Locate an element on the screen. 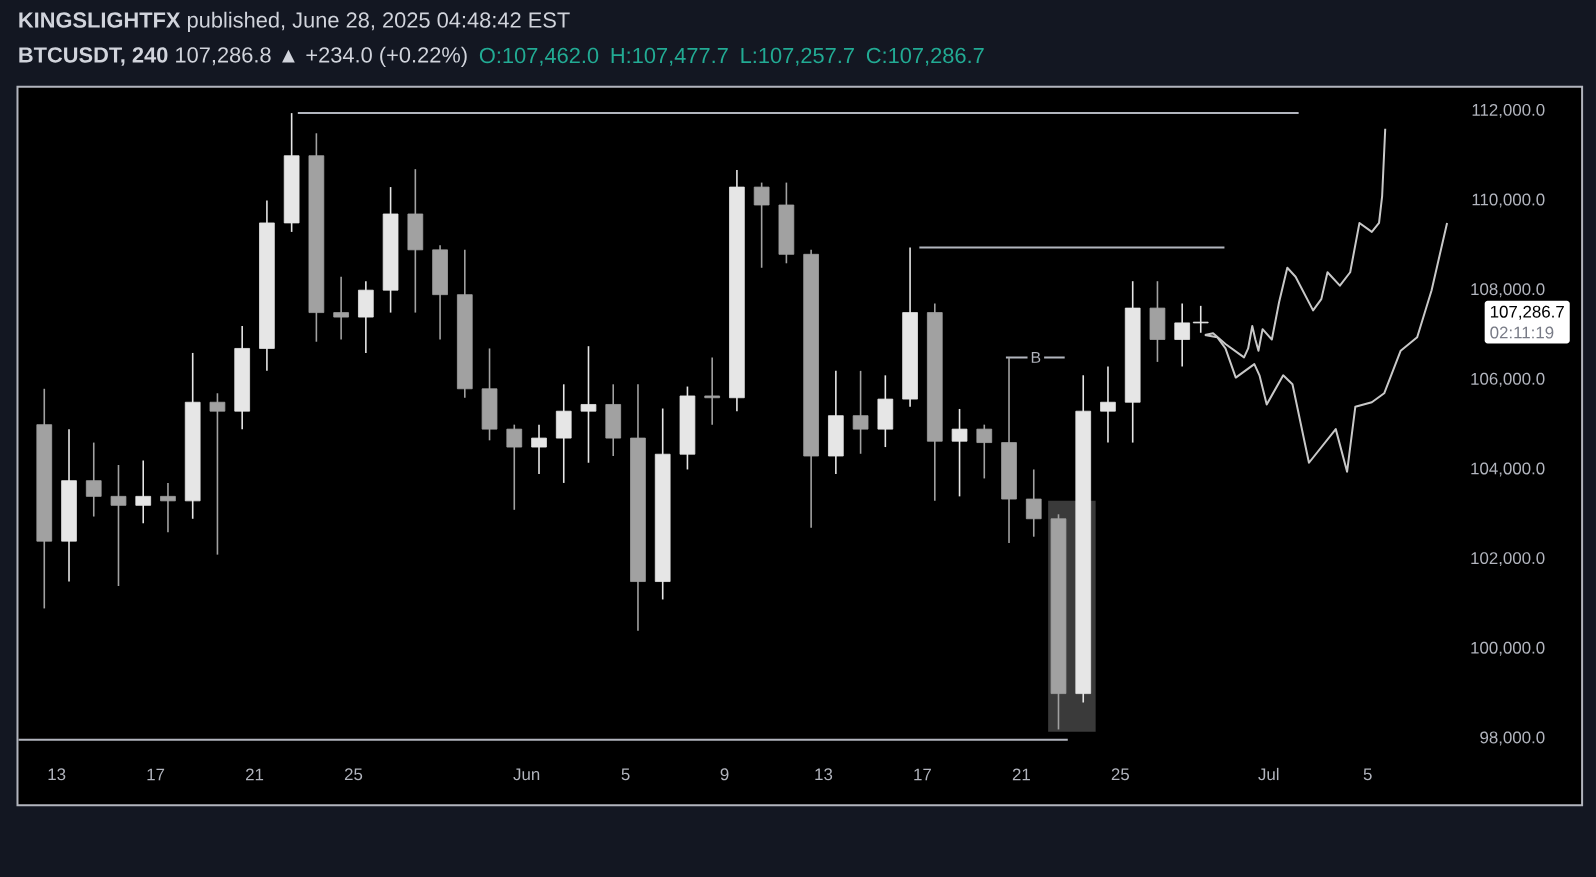 Image resolution: width=1596 pixels, height=877 pixels. annotation: 02:11:19 is located at coordinates (1522, 332).